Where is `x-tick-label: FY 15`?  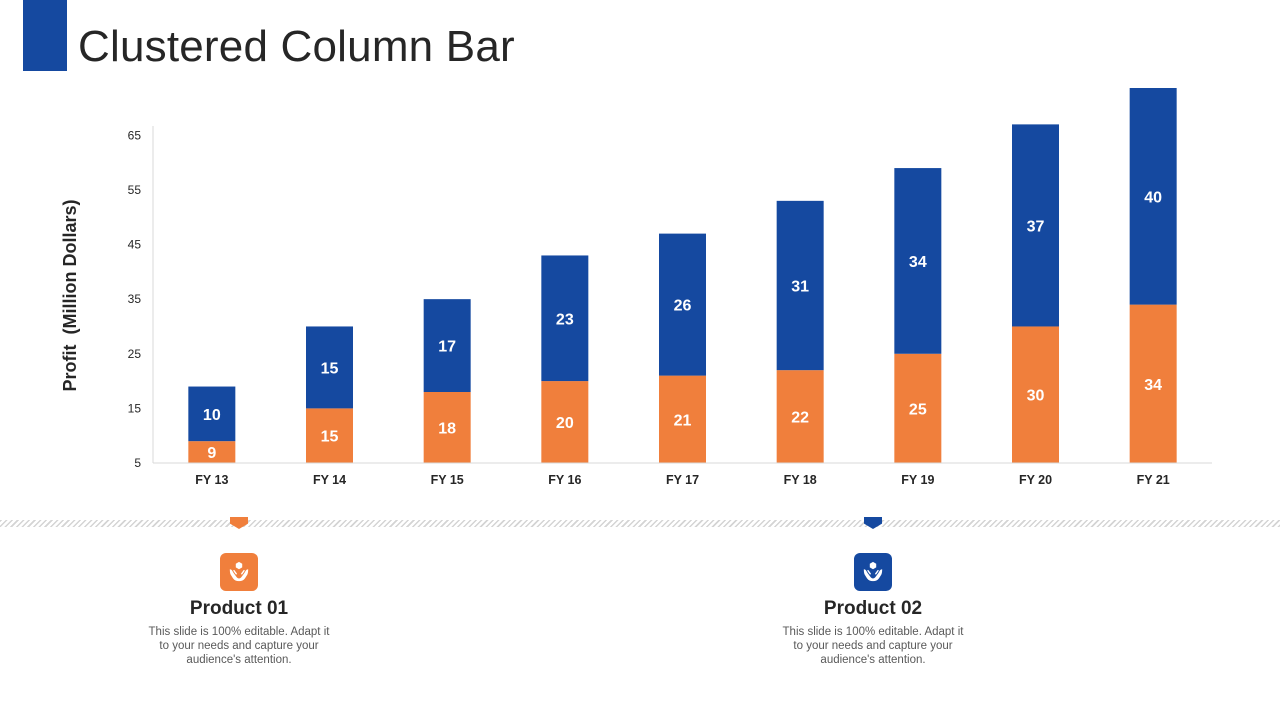
x-tick-label: FY 15 is located at coordinates (447, 480).